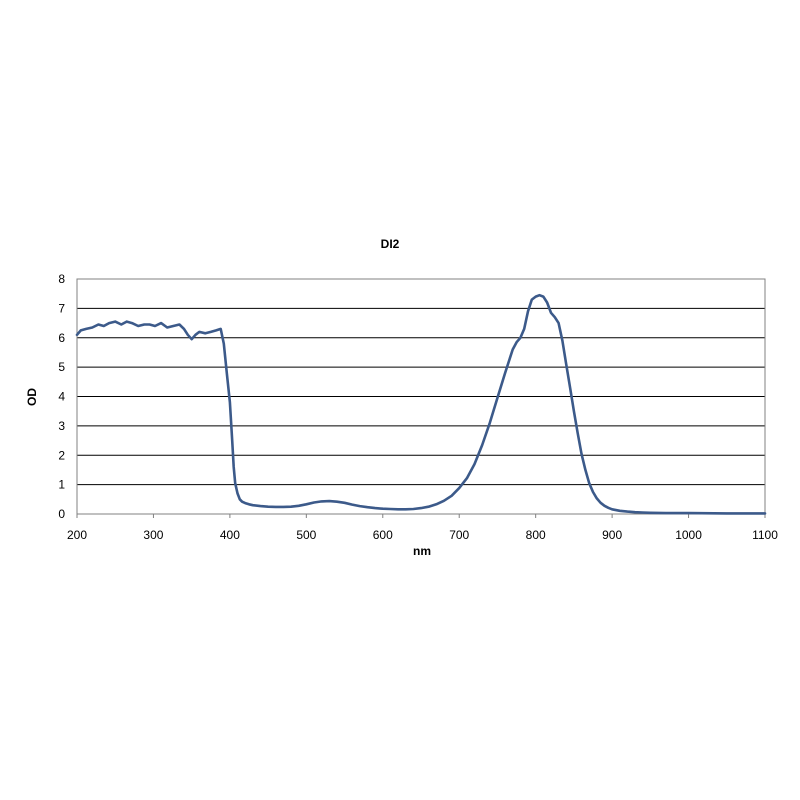 The image size is (800, 800). What do you see at coordinates (612, 535) in the screenshot?
I see `x-tick-label: 900` at bounding box center [612, 535].